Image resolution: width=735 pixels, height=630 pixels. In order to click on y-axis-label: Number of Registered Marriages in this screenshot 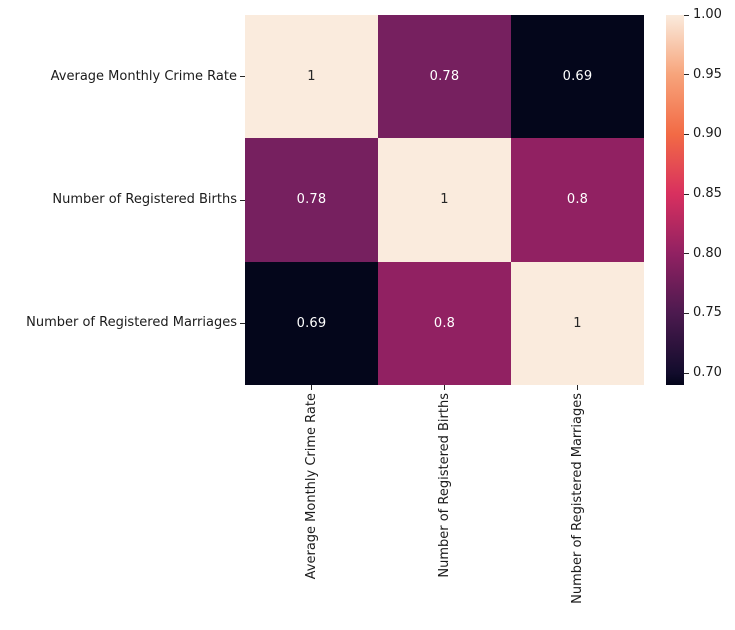, I will do `click(131, 323)`.